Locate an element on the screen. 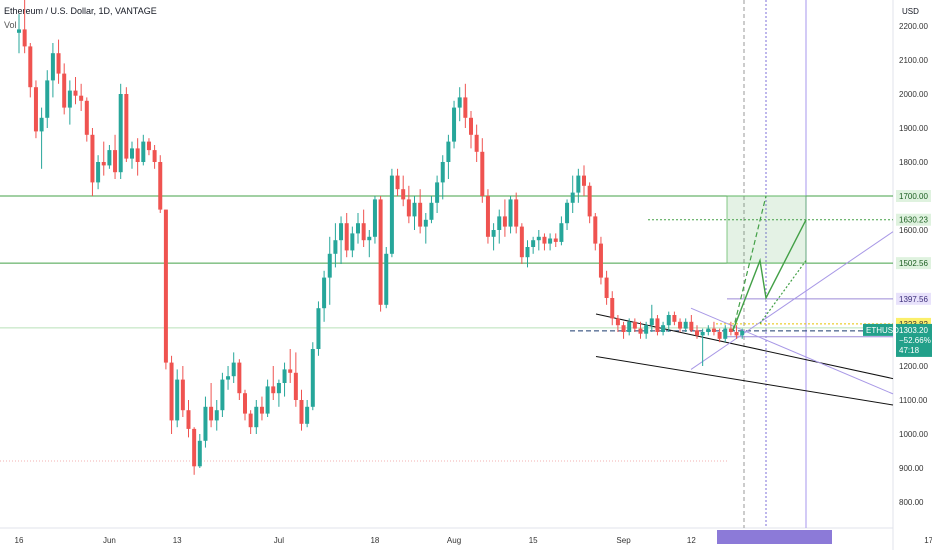  countdown-timer: 47:18 is located at coordinates (909, 350).